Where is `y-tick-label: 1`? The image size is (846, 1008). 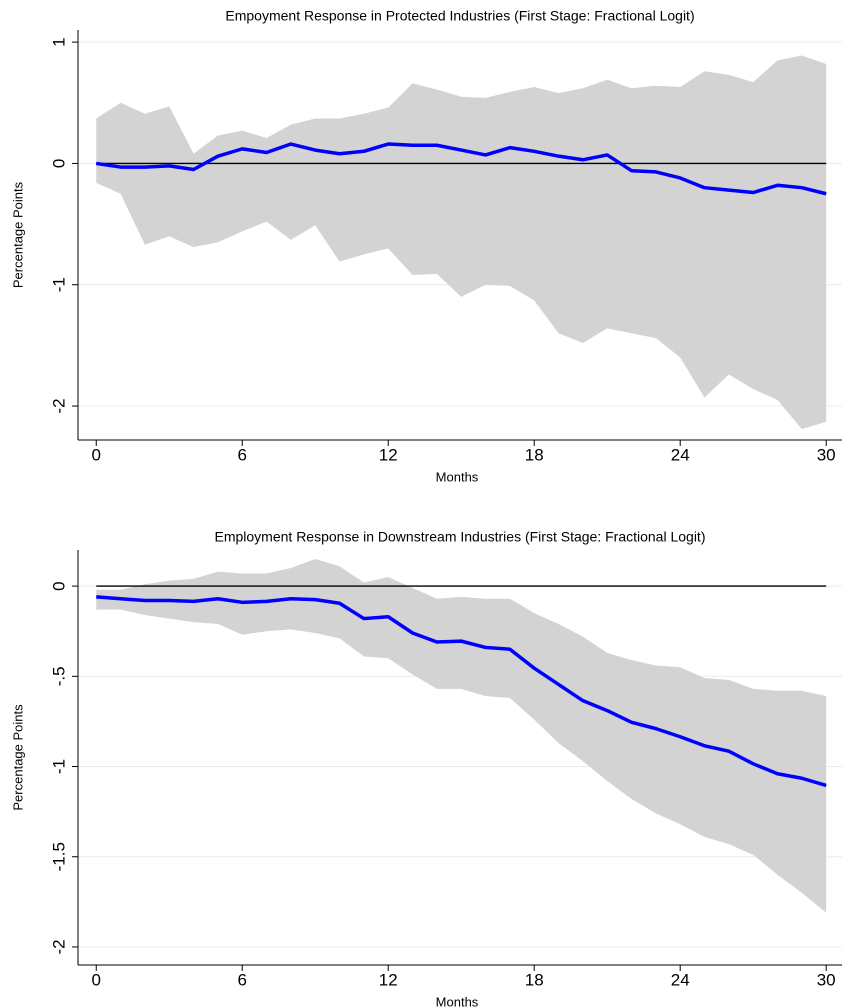 y-tick-label: 1 is located at coordinates (58, 41).